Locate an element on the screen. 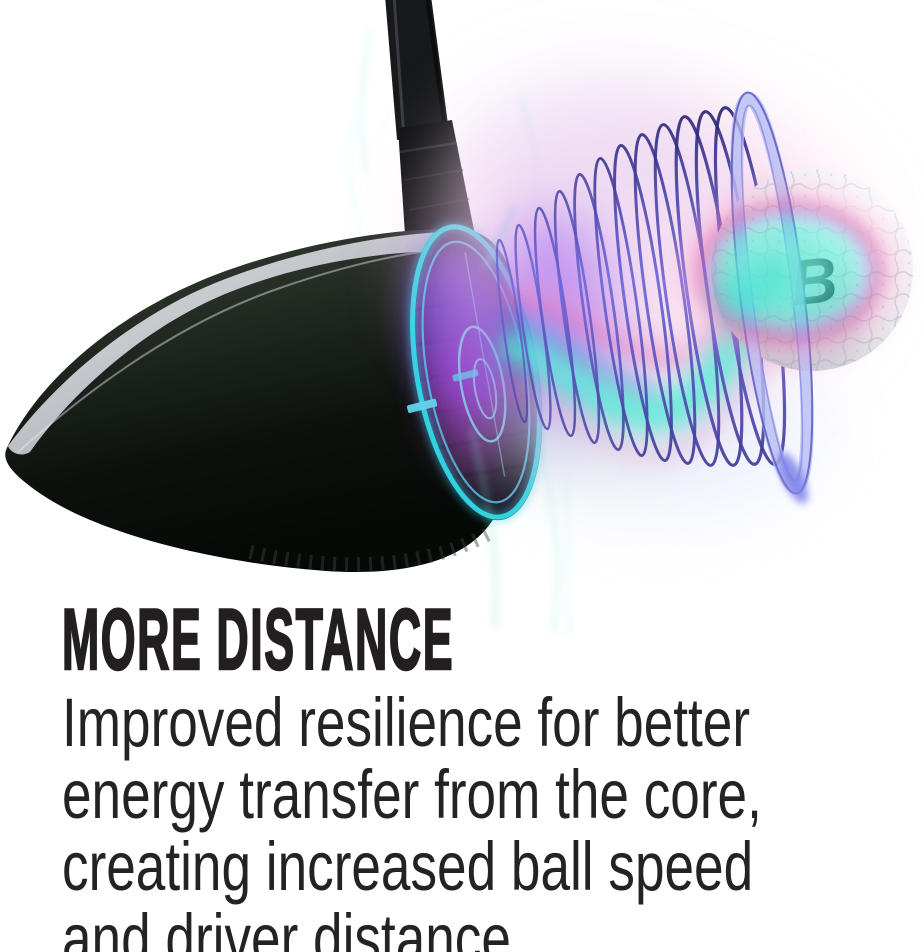  body-line-2: energy transfer from the core, is located at coordinates (412, 794).